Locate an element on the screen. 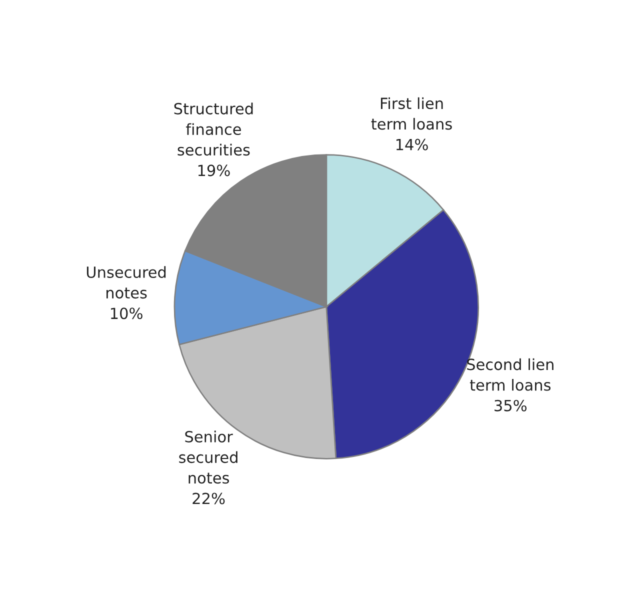  data-label: 14% is located at coordinates (412, 144).